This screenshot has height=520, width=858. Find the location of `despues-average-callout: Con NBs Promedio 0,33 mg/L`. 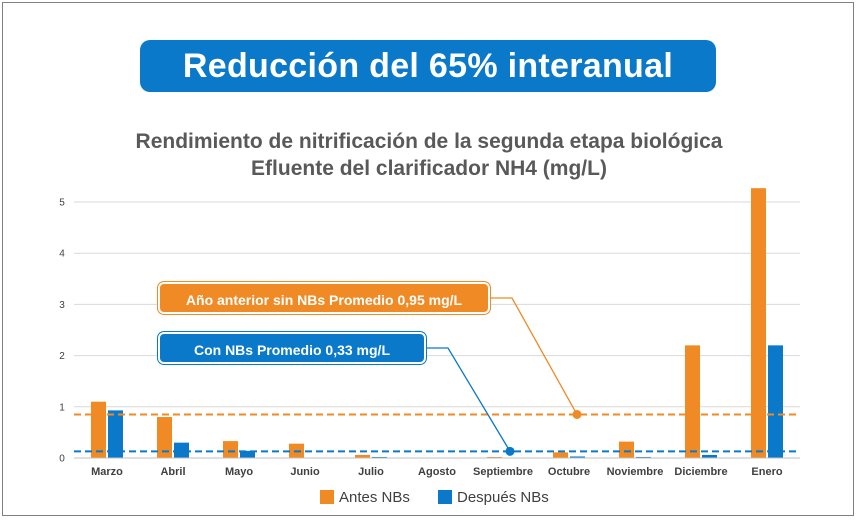

despues-average-callout: Con NBs Promedio 0,33 mg/L is located at coordinates (292, 348).